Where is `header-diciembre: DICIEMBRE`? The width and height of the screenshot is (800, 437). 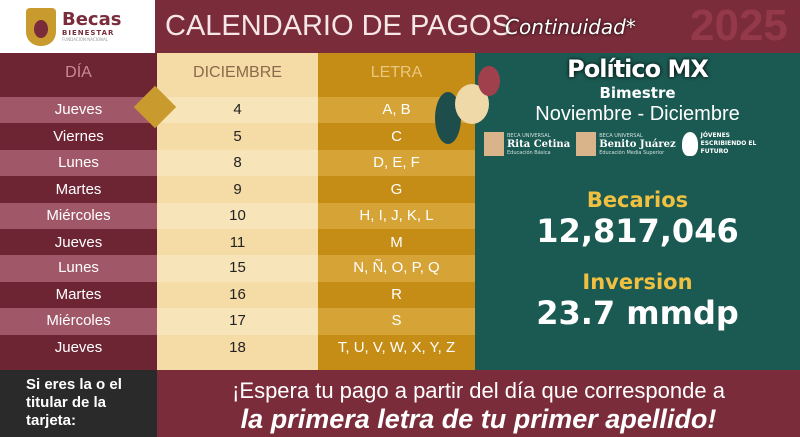 header-diciembre: DICIEMBRE is located at coordinates (237, 72).